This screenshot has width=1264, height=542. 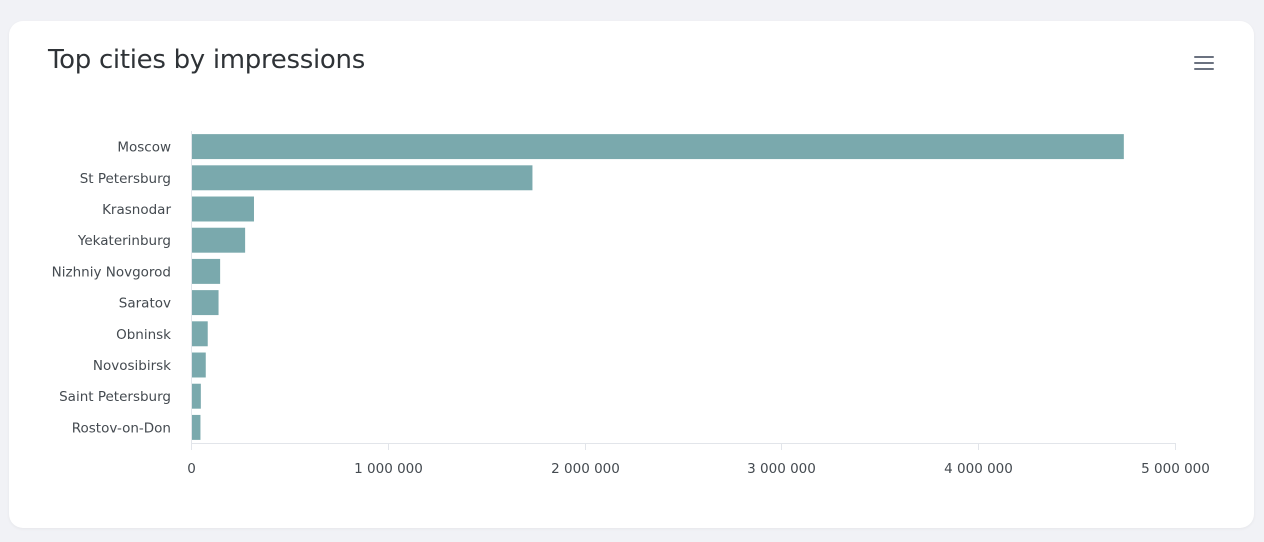 I want to click on category-label: Novosibirsk, so click(x=132, y=366).